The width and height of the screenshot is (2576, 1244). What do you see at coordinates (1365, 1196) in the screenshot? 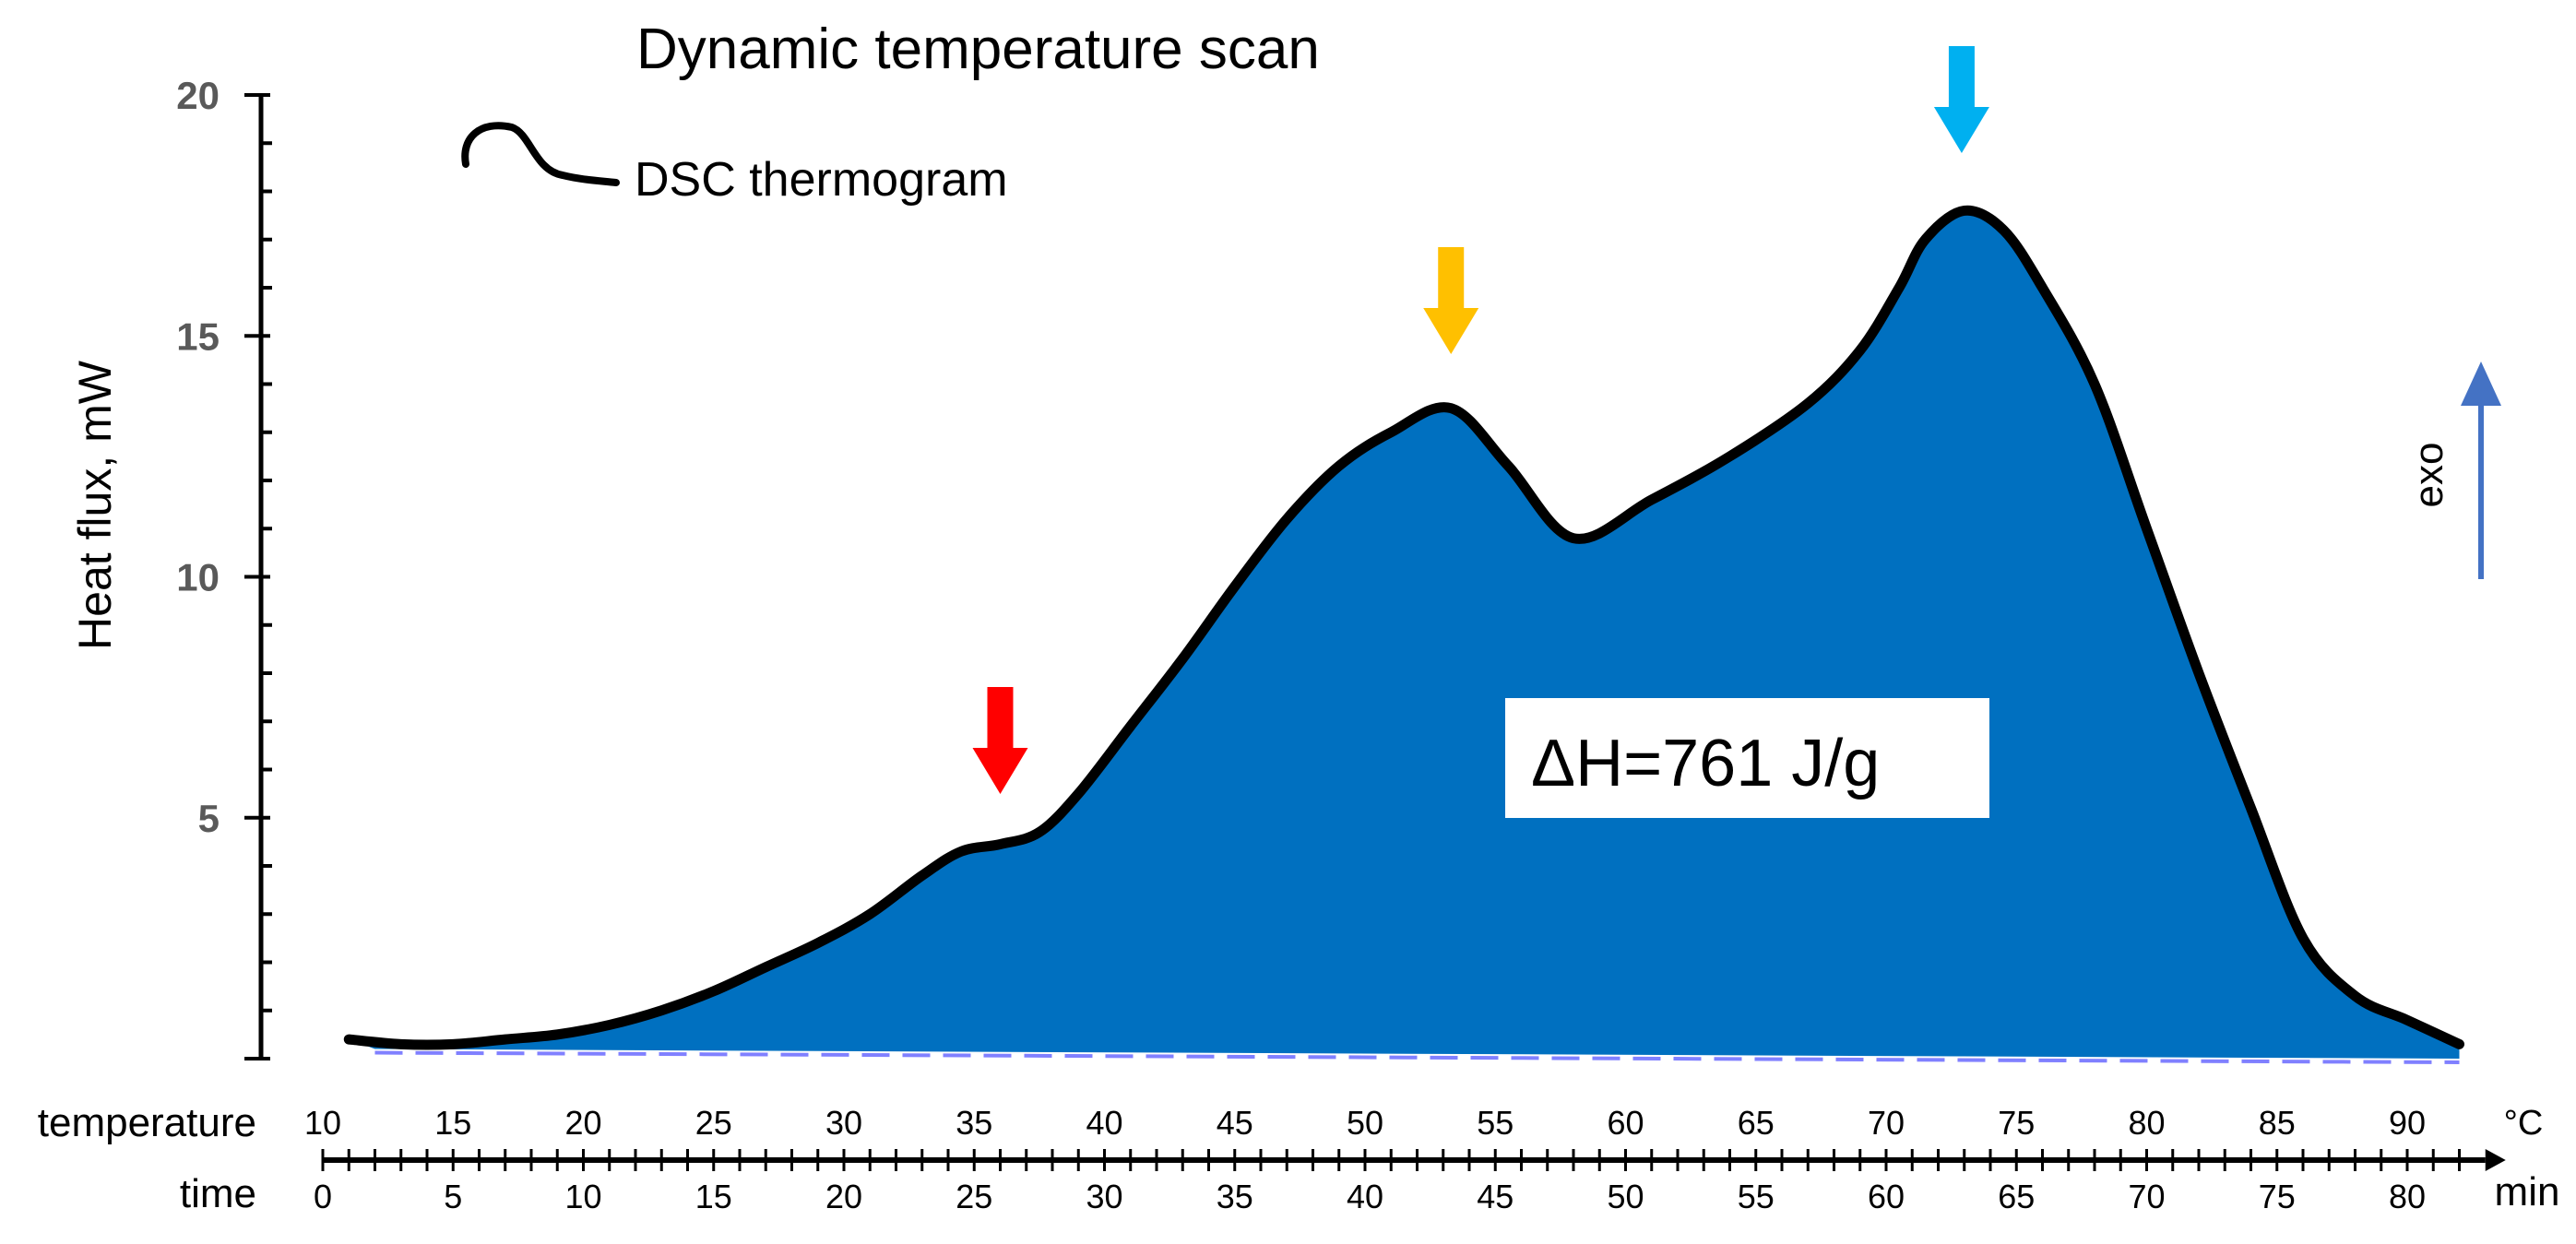
I see `time-tick-label: 40` at bounding box center [1365, 1196].